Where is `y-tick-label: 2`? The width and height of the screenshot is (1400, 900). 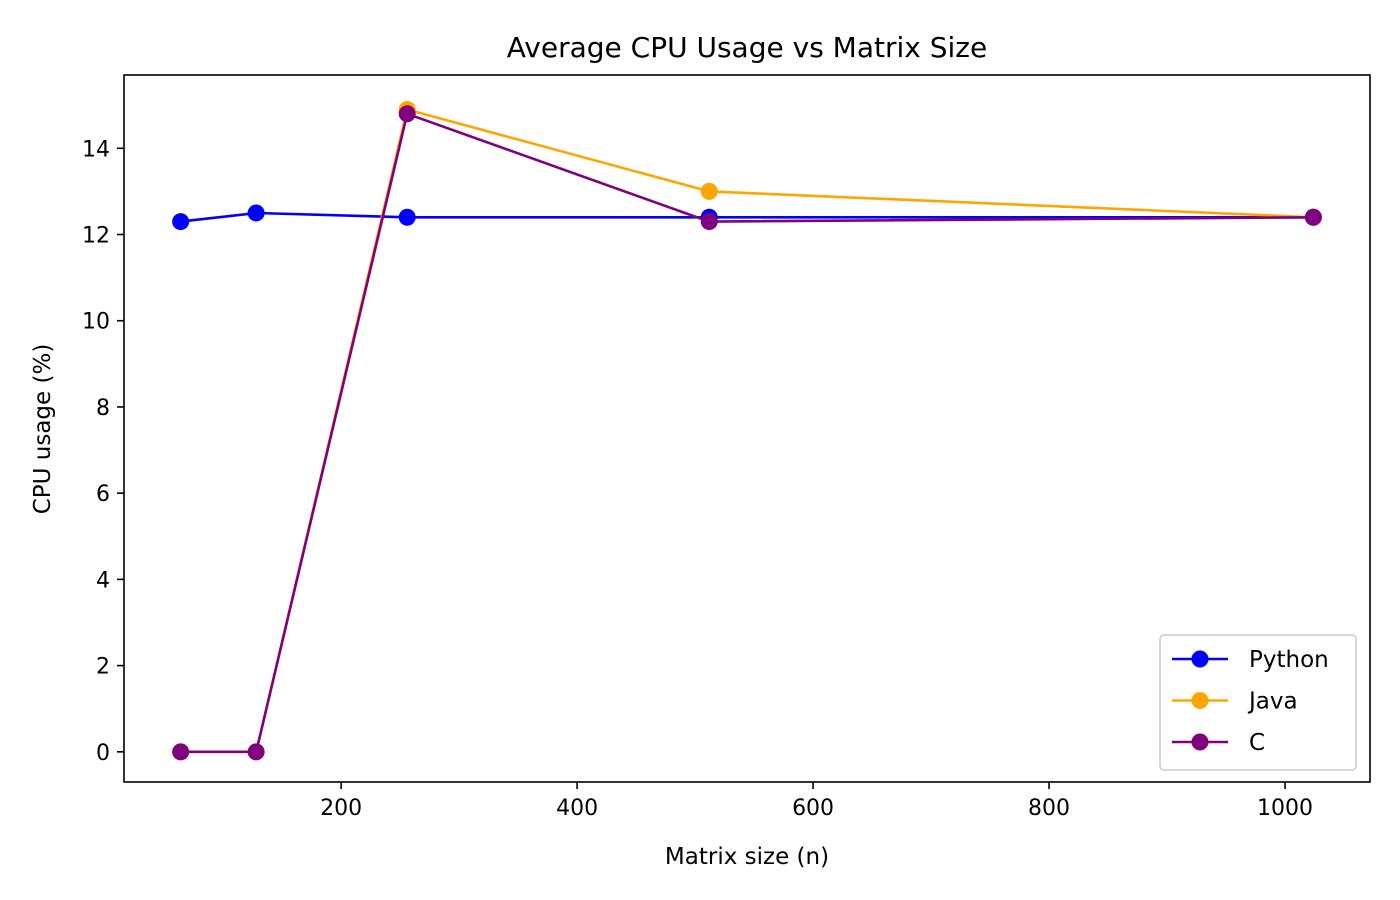
y-tick-label: 2 is located at coordinates (103, 667).